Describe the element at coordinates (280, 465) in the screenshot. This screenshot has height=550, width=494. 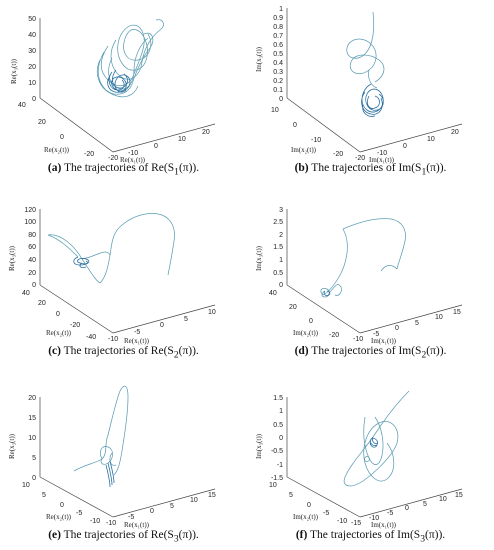
I see `tick-label: -1` at that location.